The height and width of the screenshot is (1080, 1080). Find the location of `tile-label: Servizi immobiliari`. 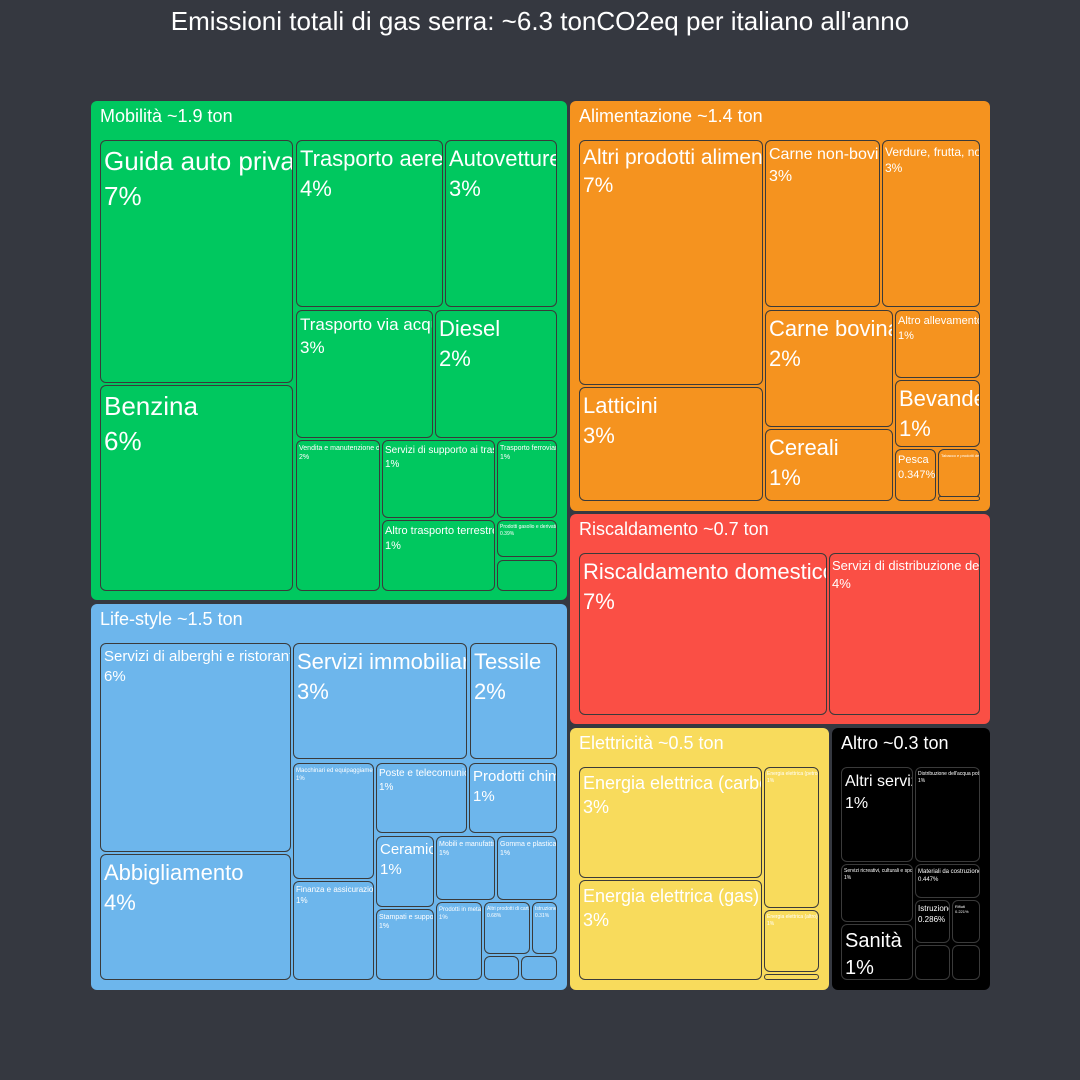

tile-label: Servizi immobiliari is located at coordinates (382, 661).